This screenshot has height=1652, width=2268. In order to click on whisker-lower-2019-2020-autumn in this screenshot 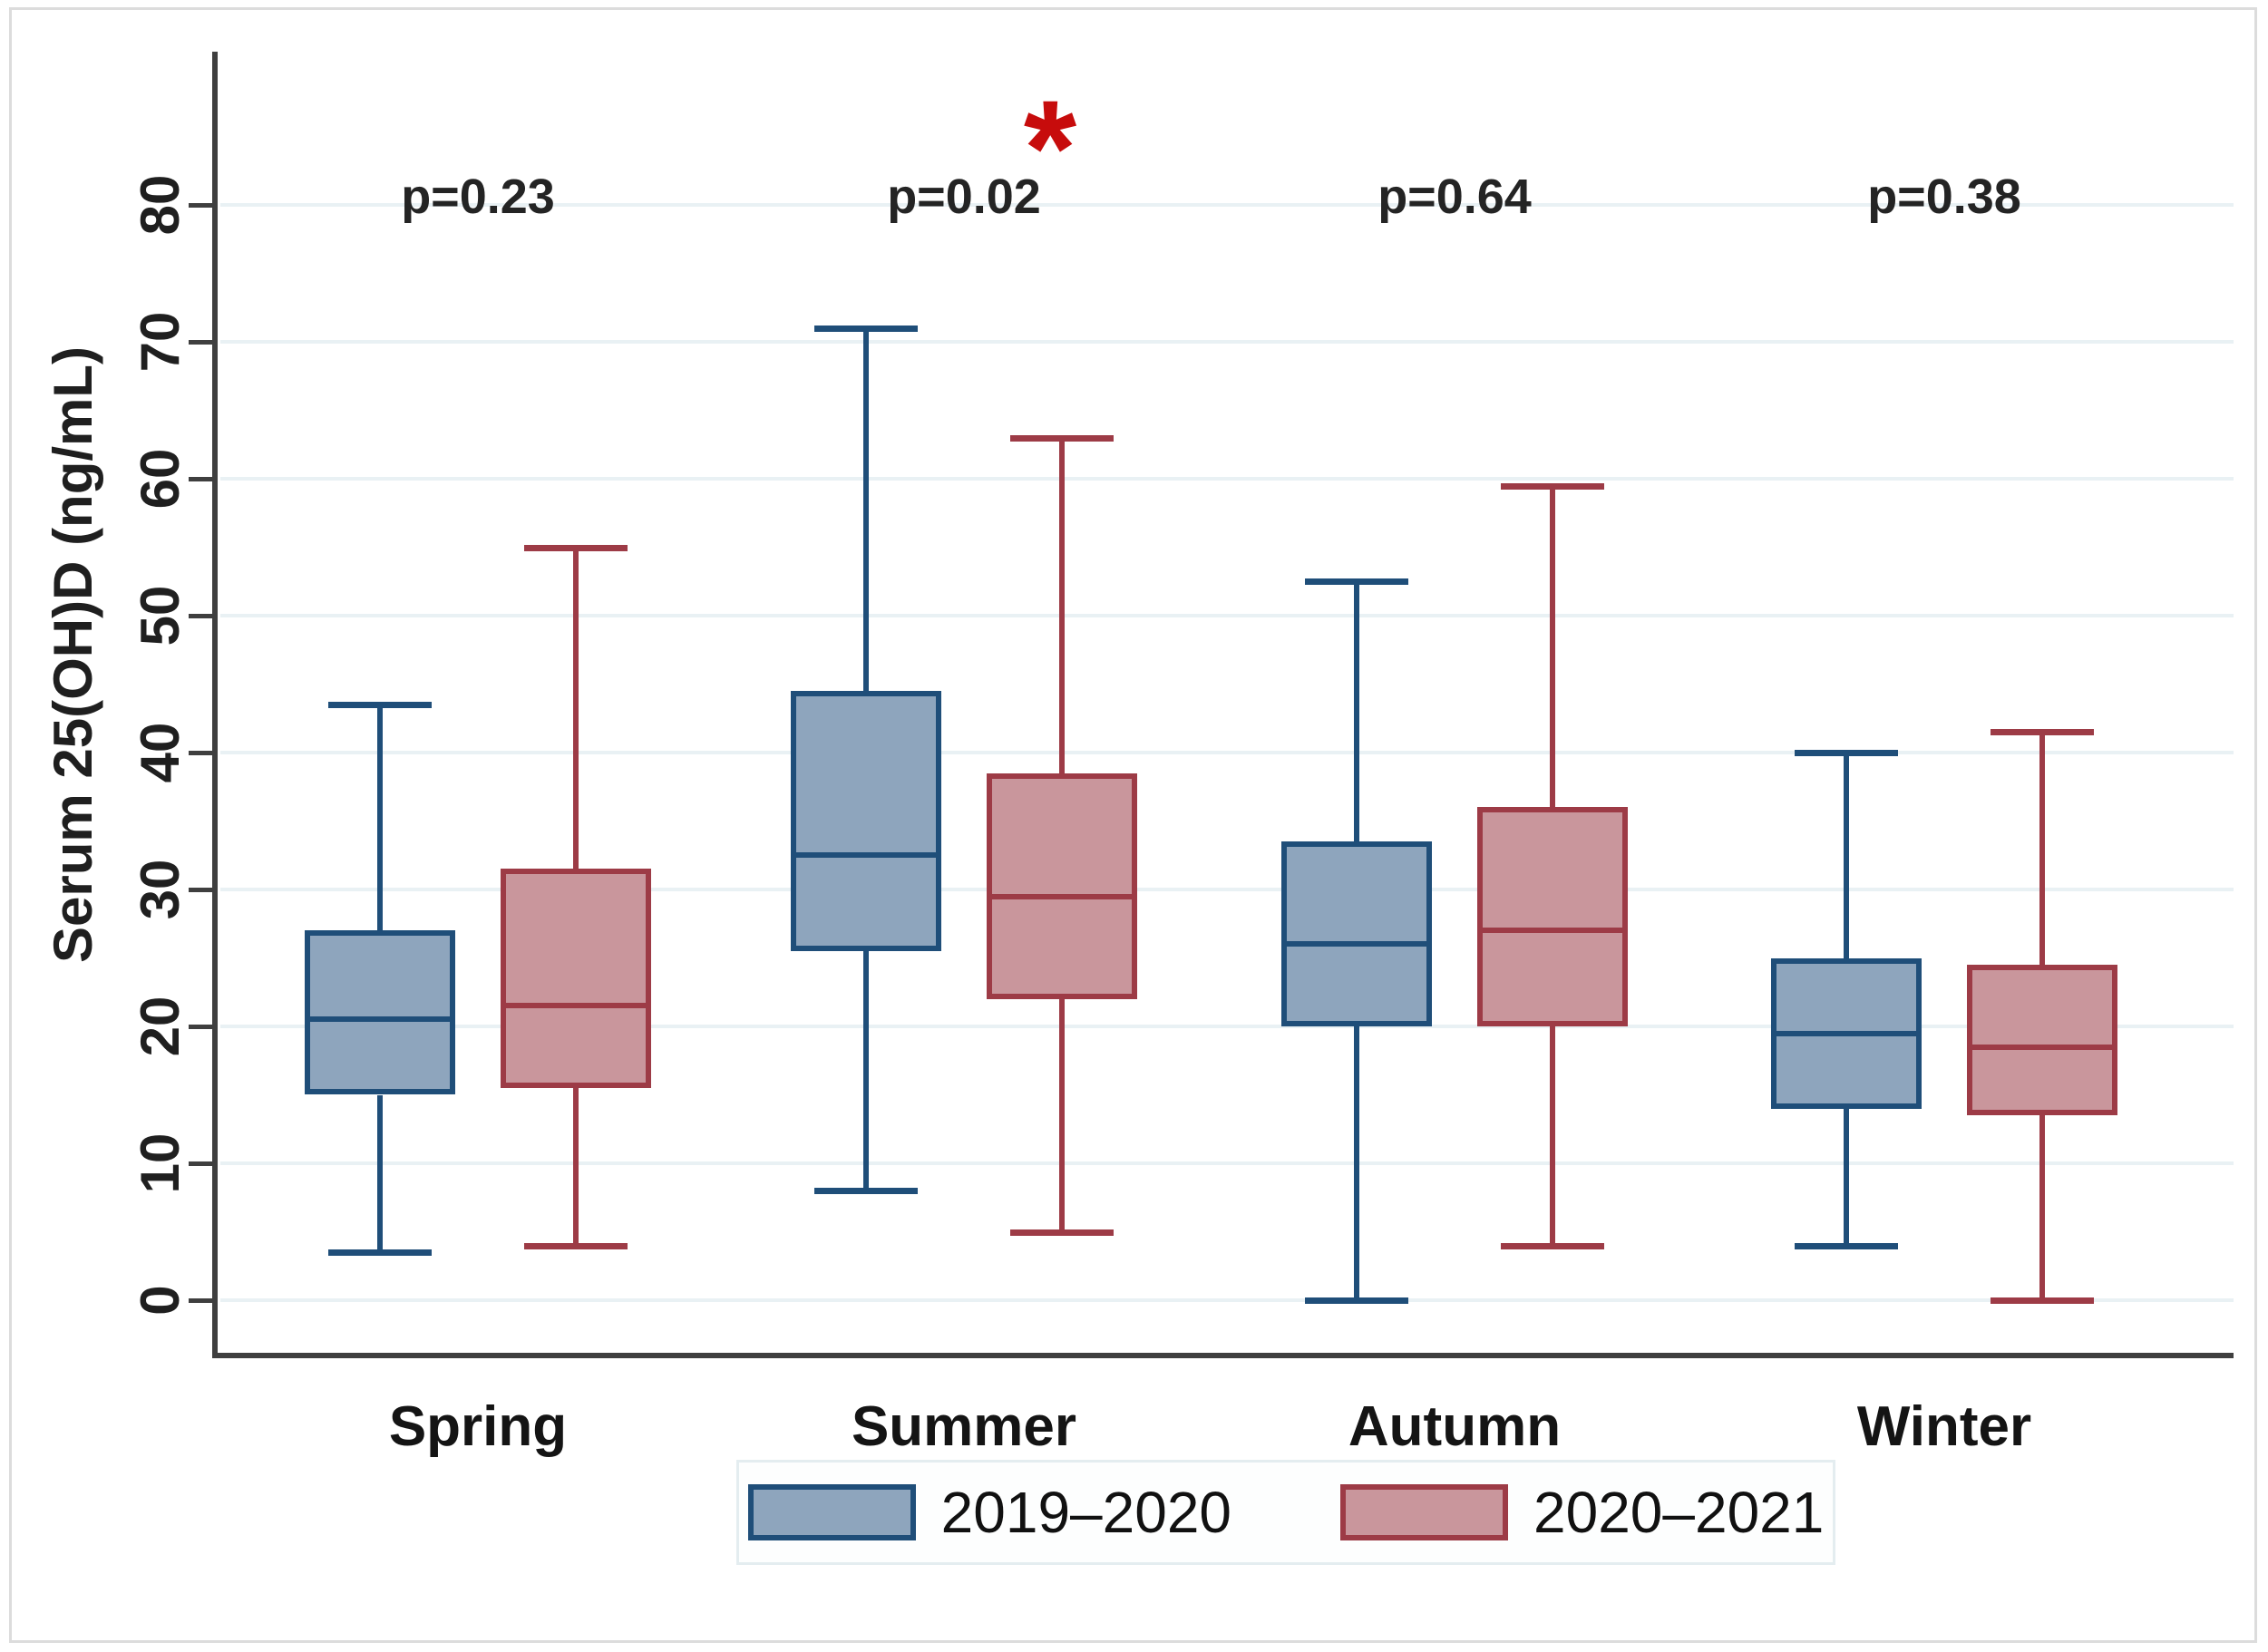, I will do `click(1356, 1163)`.